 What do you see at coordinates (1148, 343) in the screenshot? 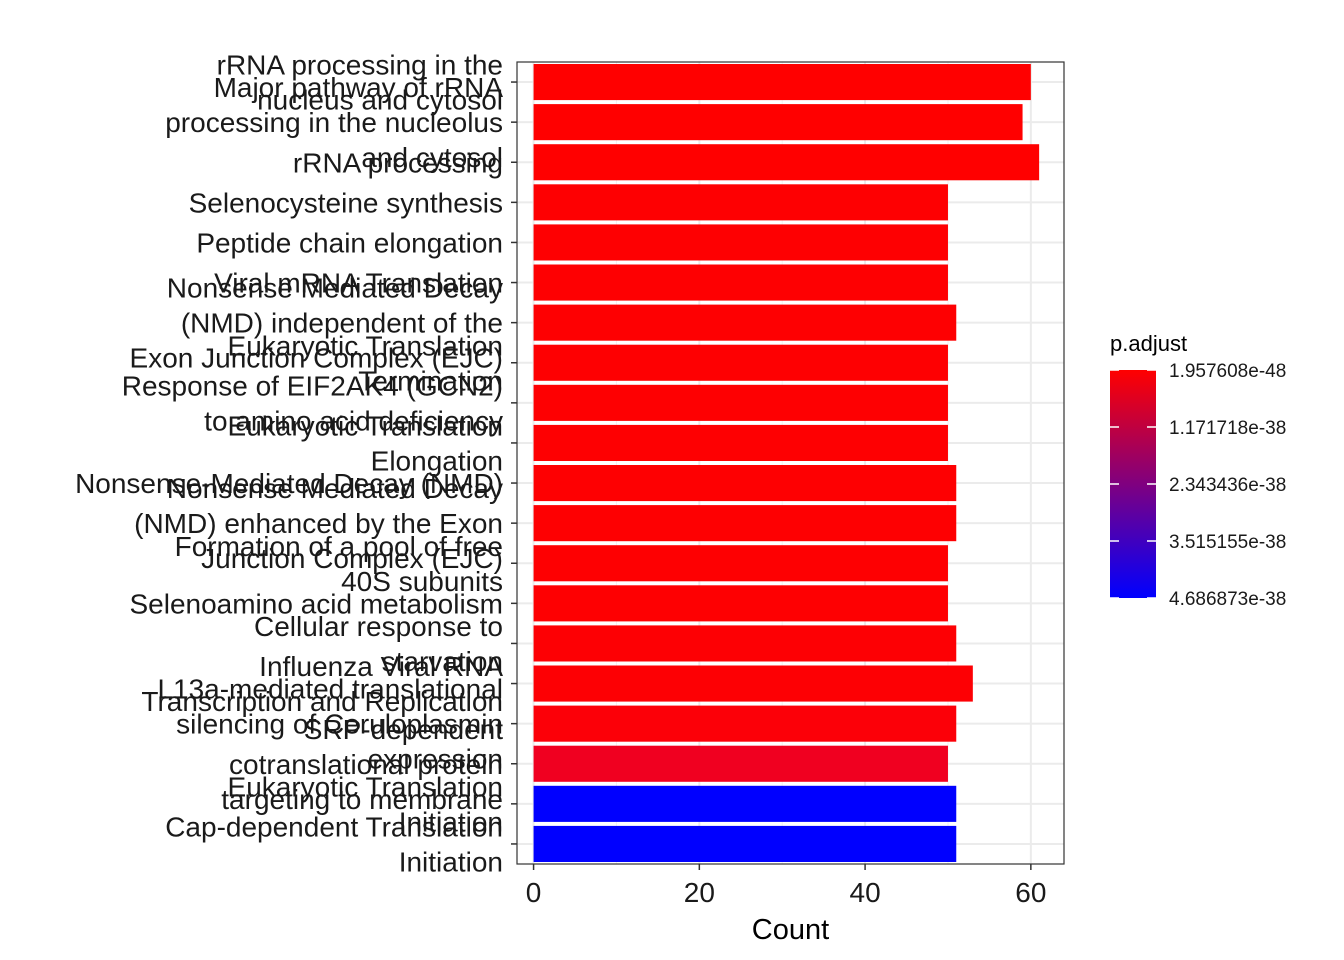
I see `legend-title: p.adjust` at bounding box center [1148, 343].